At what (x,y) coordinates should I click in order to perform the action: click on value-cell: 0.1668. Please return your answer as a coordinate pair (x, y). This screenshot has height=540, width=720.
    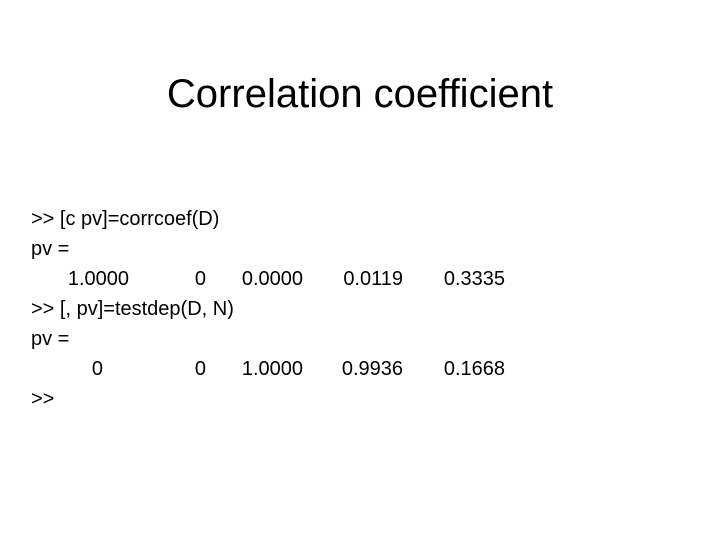
    Looking at the image, I should click on (474, 369).